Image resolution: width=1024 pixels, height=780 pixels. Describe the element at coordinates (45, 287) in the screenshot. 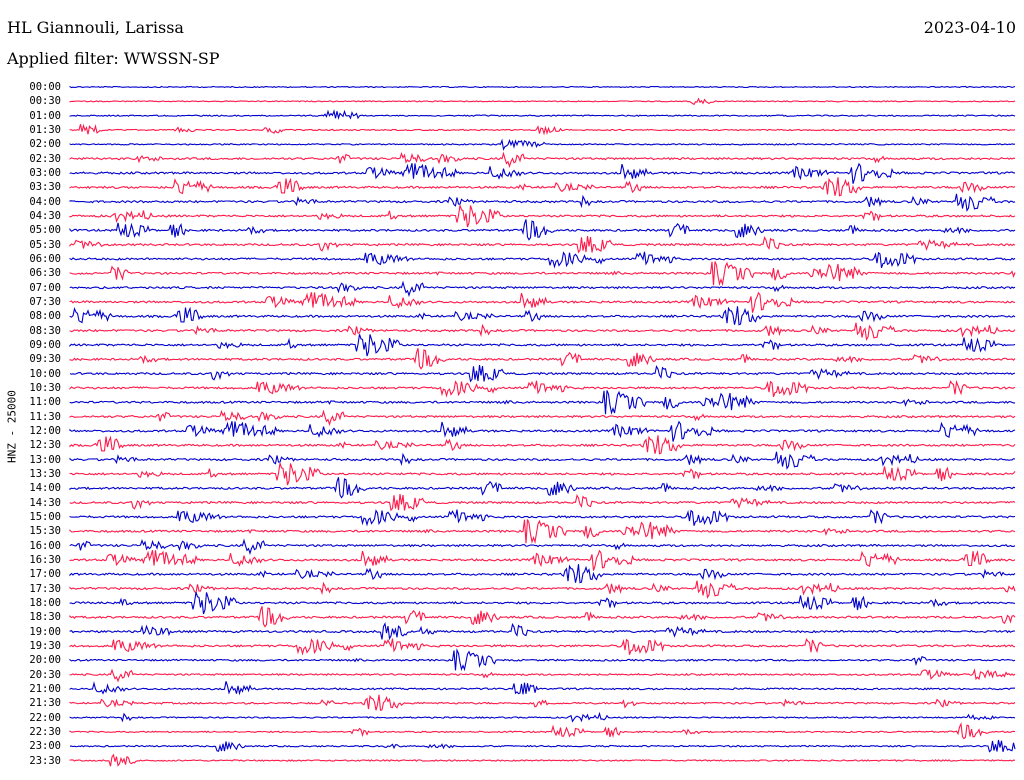

I see `time-label: 07:00` at that location.